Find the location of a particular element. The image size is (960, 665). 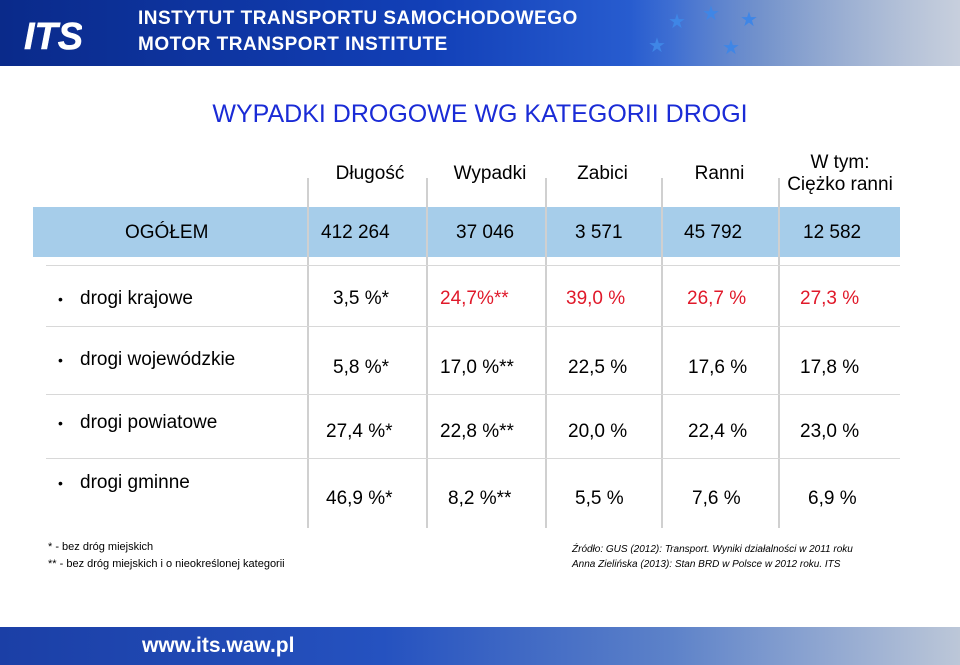

column-header-line1: W tym: is located at coordinates (840, 163).